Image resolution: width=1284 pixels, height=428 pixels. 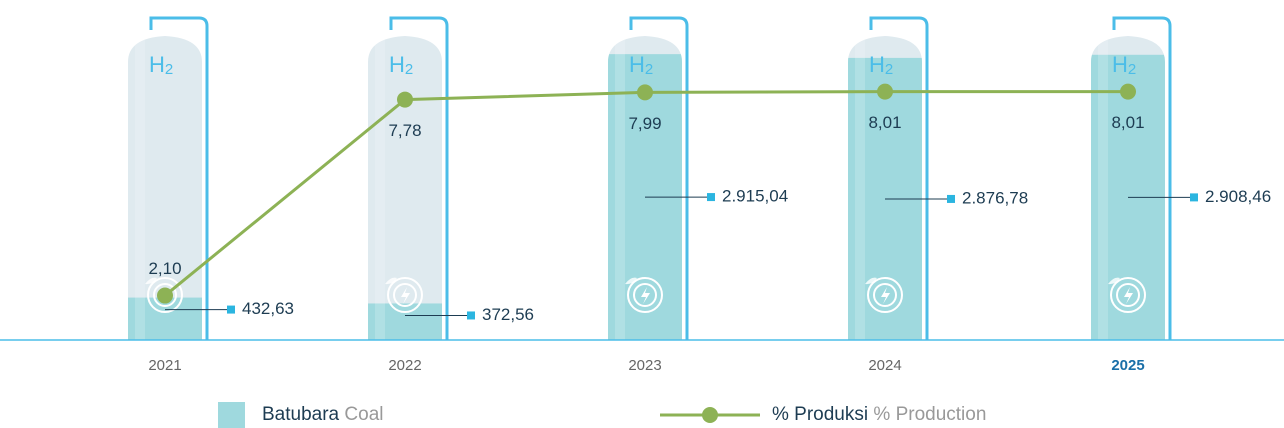 What do you see at coordinates (602, 415) in the screenshot?
I see `legend: Batubara Coal % Produksi % Production` at bounding box center [602, 415].